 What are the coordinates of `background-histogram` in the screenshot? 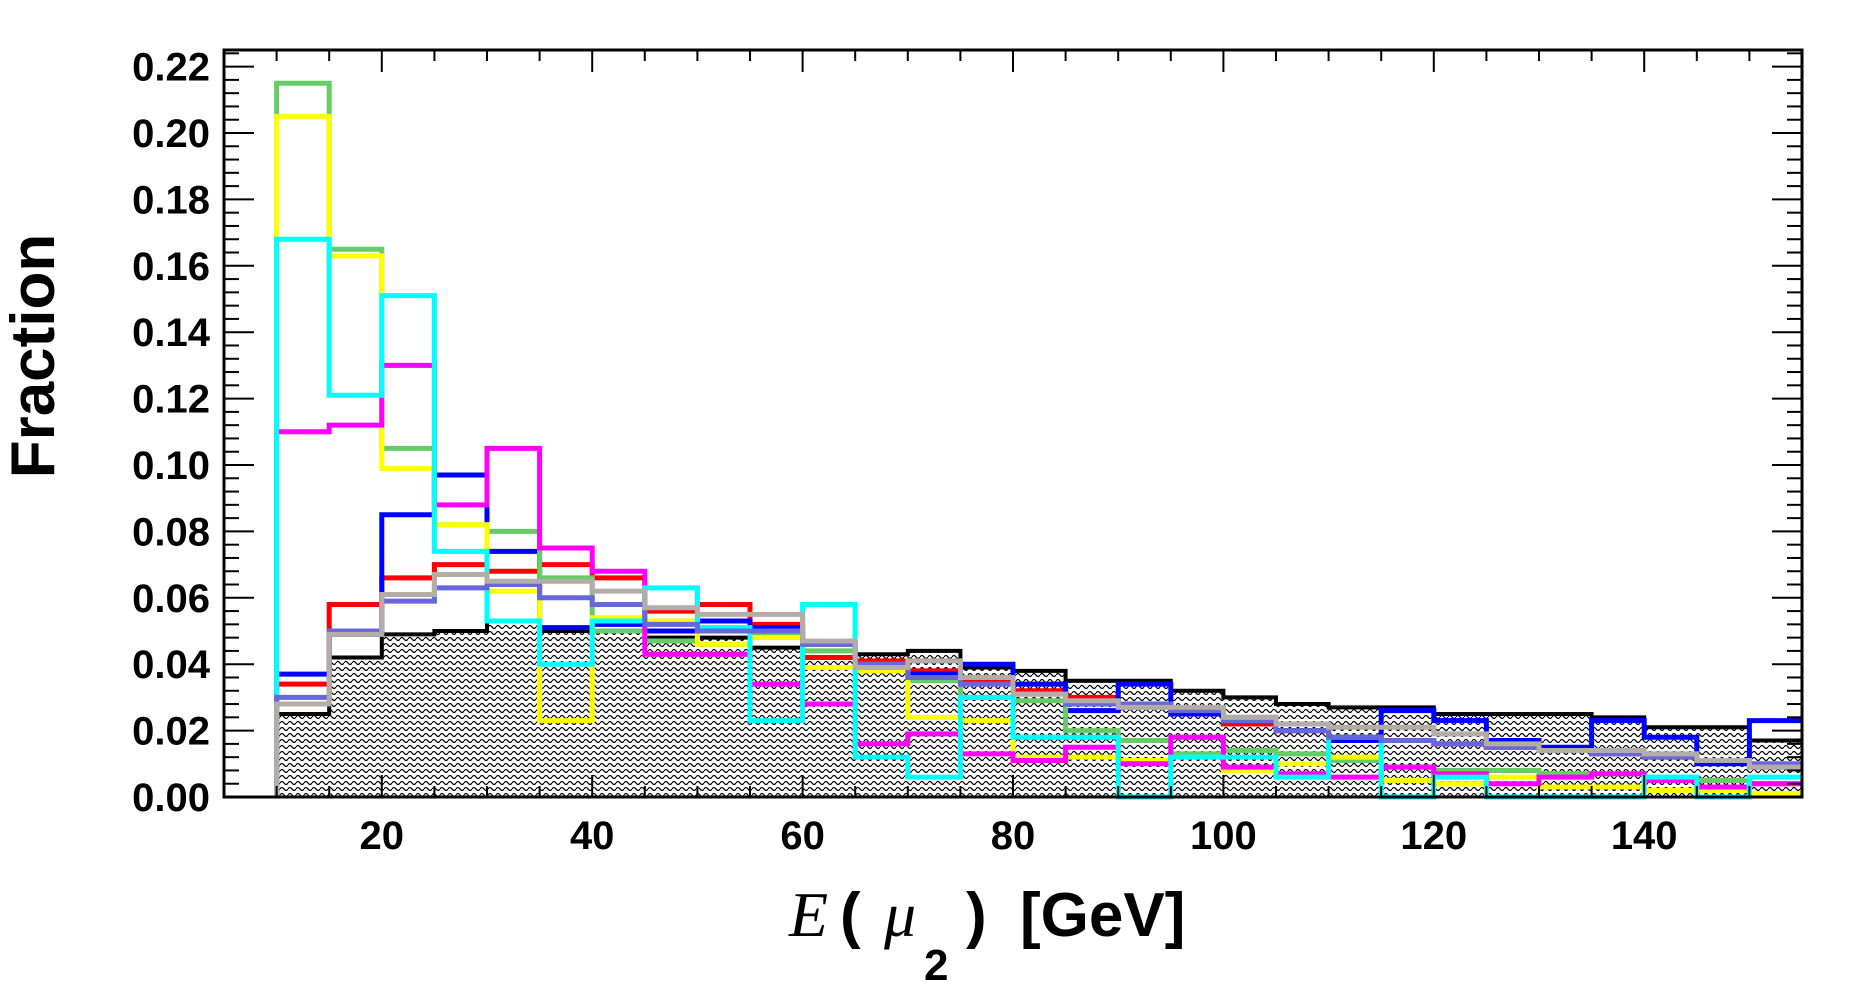 It's located at (1038, 708).